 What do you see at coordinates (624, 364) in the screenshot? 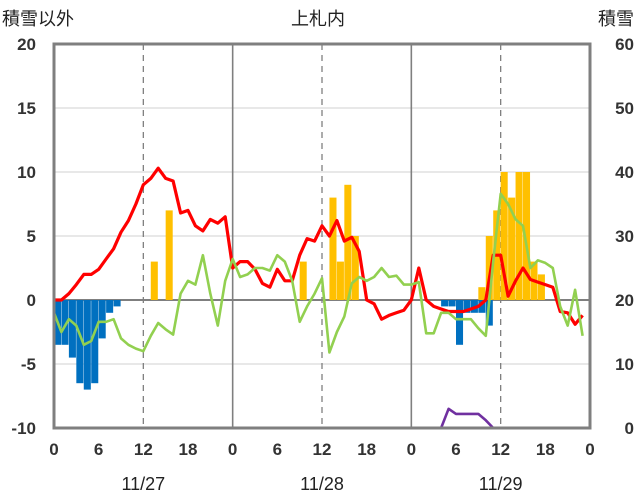
I see `right-tick-label: 10` at bounding box center [624, 364].